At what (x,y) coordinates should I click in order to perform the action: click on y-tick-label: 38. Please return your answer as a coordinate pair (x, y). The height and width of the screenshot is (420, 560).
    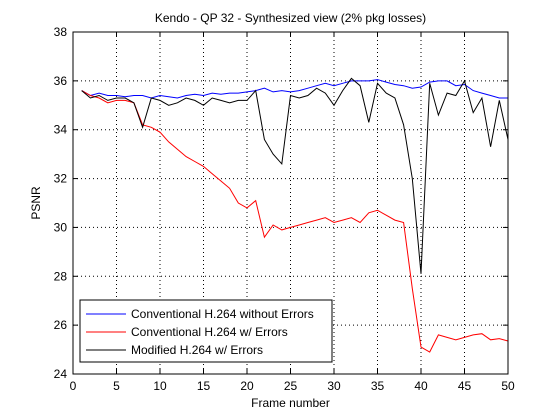
    Looking at the image, I should click on (61, 32).